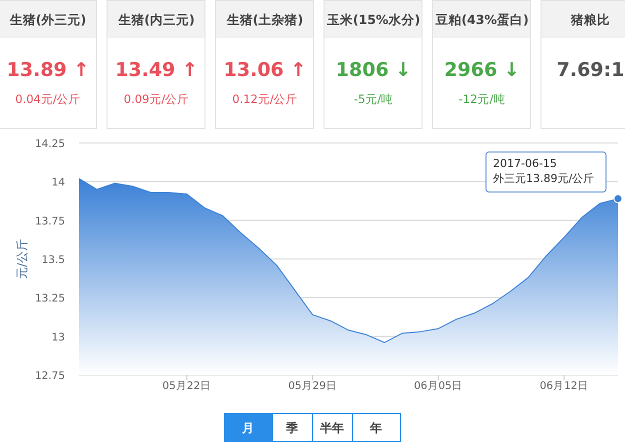  I want to click on x-tick-label: 05月22日, so click(187, 386).